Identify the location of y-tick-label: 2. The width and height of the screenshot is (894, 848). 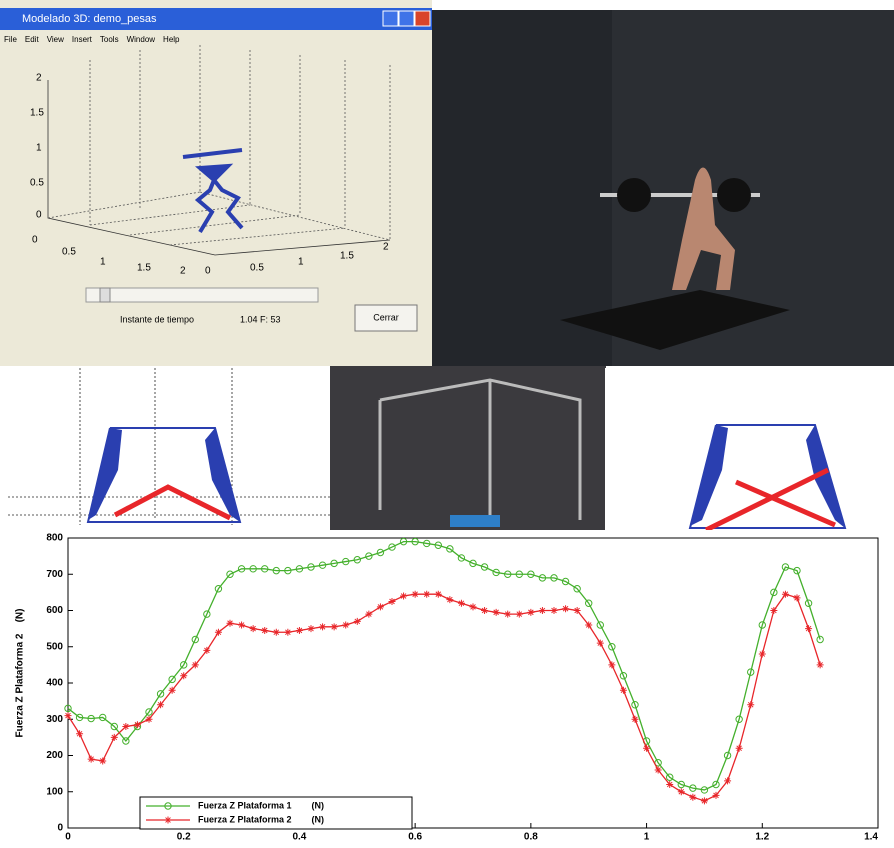
(183, 271).